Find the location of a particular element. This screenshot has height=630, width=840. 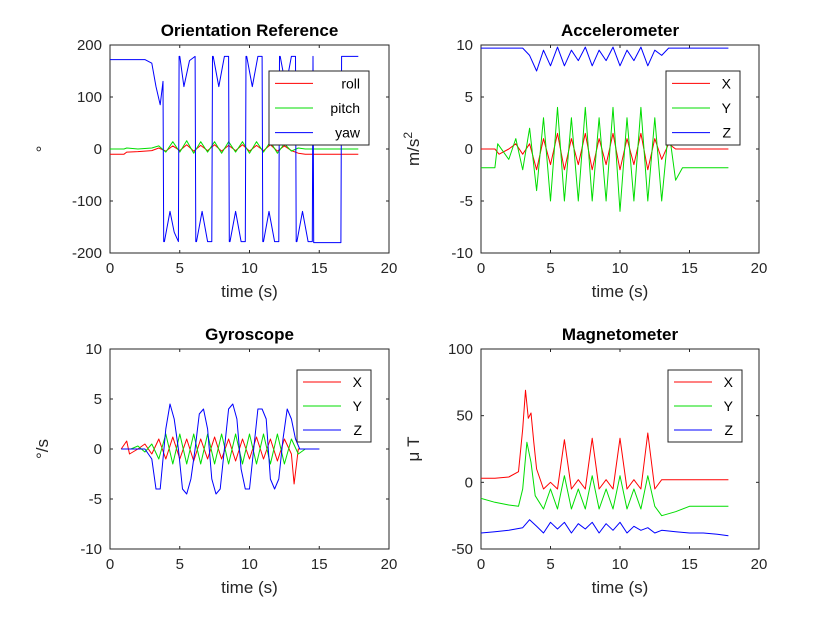

y-axis-label: μ T is located at coordinates (413, 449).